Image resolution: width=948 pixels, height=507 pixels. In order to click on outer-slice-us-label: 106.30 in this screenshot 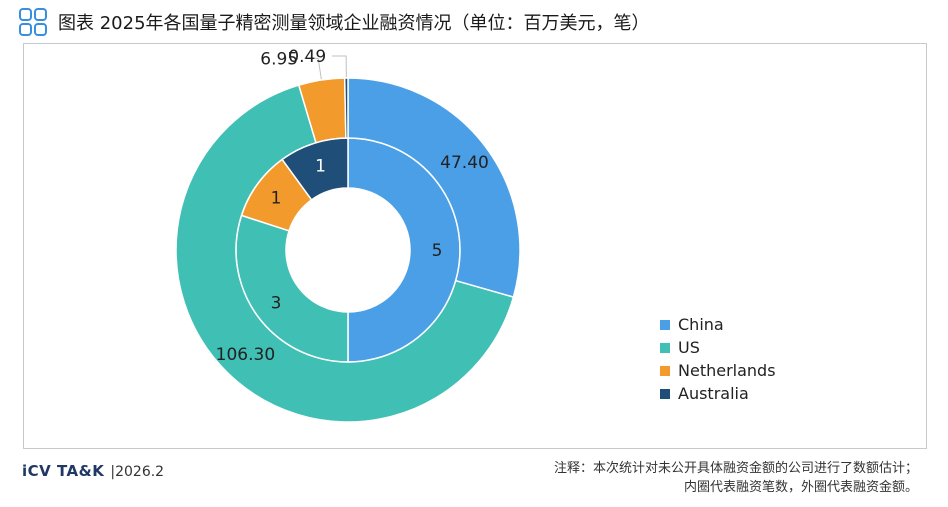, I will do `click(245, 355)`.